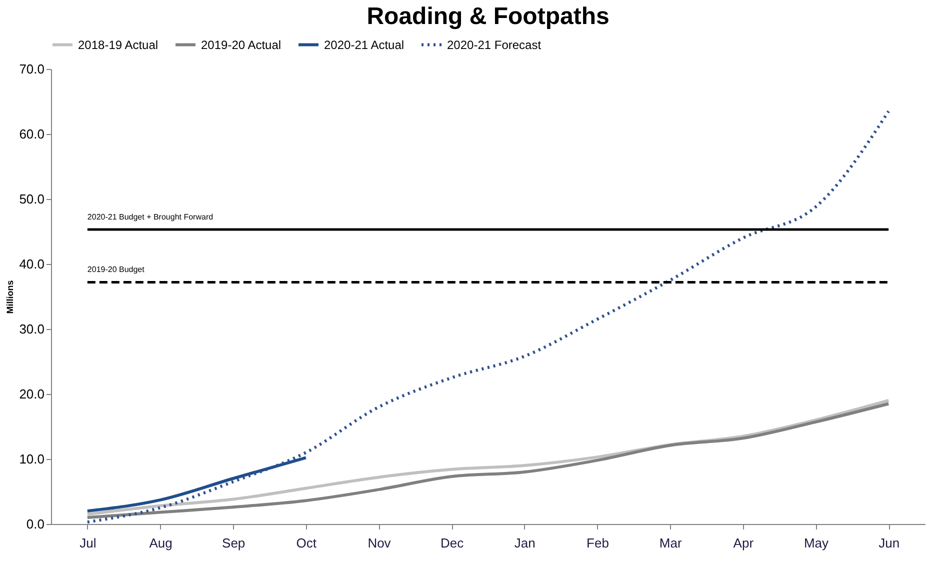 This screenshot has height=565, width=943. I want to click on y-tick-label: 0.0, so click(35, 524).